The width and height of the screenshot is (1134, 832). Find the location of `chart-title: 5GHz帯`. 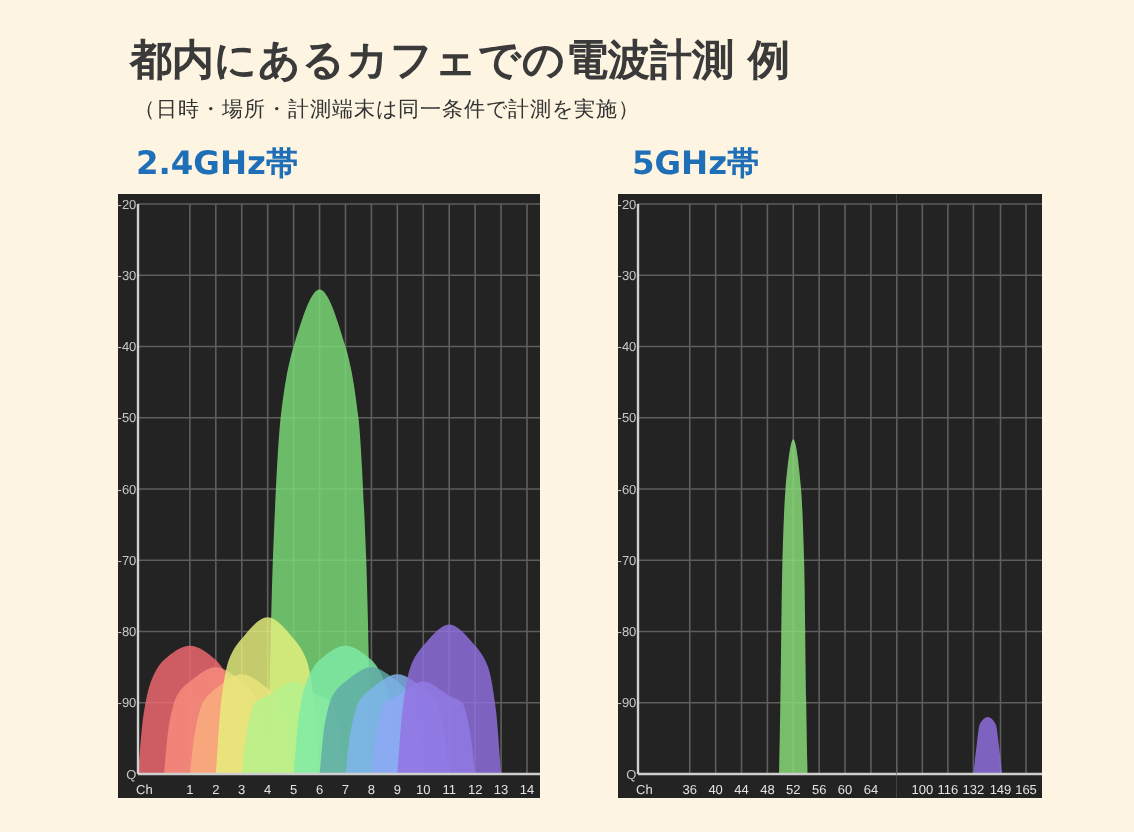

chart-title: 5GHz帯 is located at coordinates (696, 163).